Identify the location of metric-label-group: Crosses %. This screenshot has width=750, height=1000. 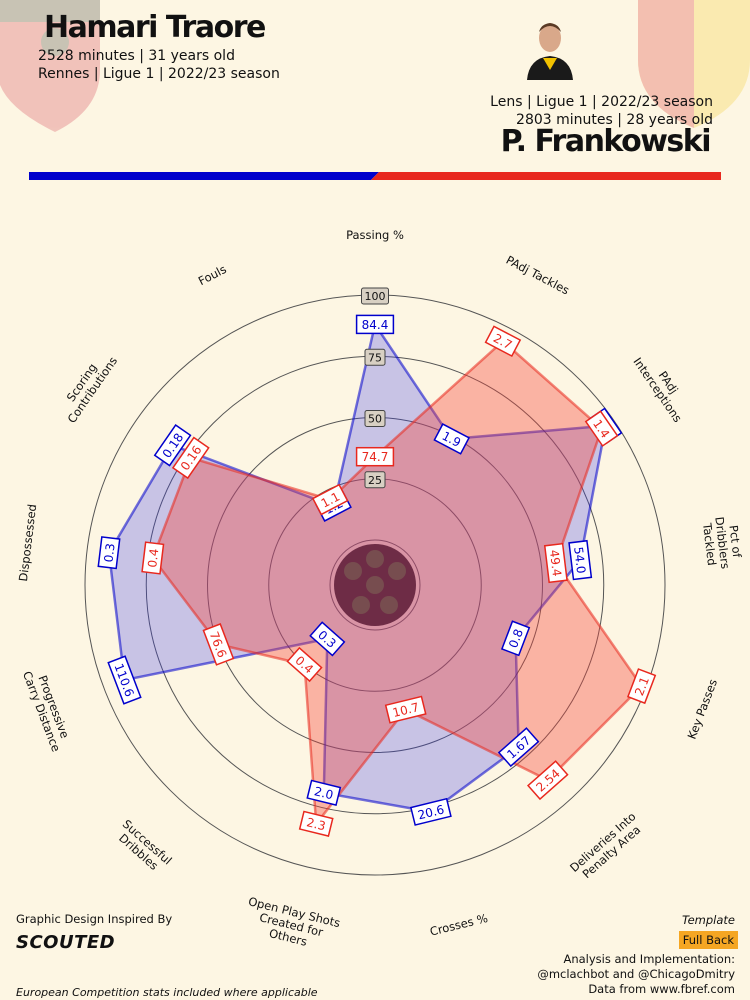
(458, 925).